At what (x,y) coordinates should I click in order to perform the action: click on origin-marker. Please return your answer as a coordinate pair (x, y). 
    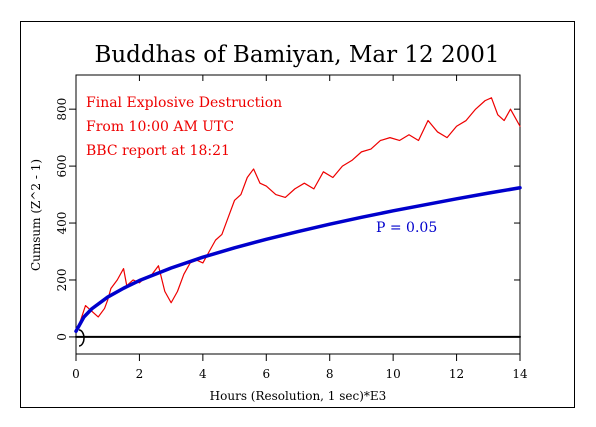
    Looking at the image, I should click on (81, 338).